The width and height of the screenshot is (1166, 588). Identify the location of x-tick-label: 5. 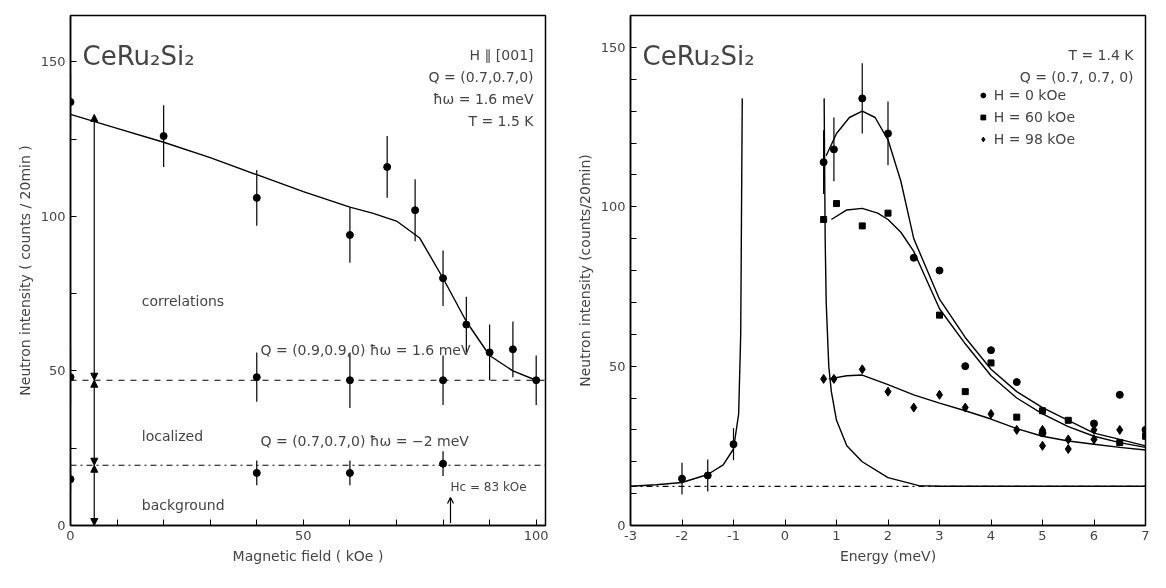
(1042, 535).